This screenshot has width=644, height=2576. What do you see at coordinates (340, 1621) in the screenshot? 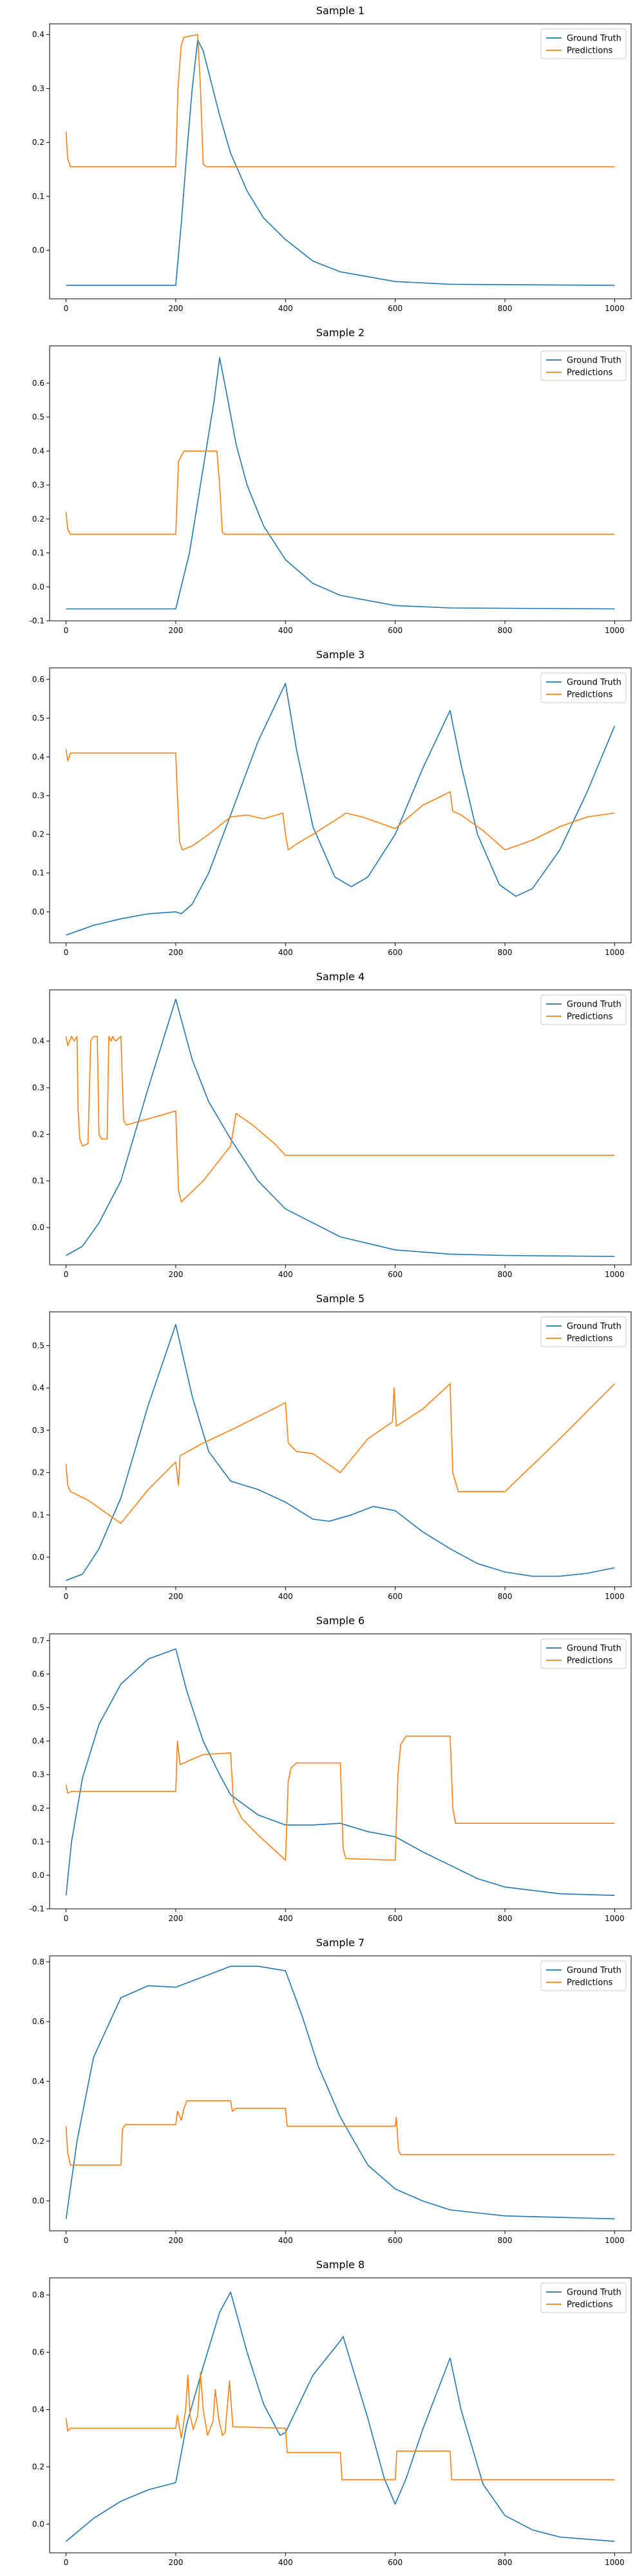
I see `chart-title: Sample 6` at bounding box center [340, 1621].